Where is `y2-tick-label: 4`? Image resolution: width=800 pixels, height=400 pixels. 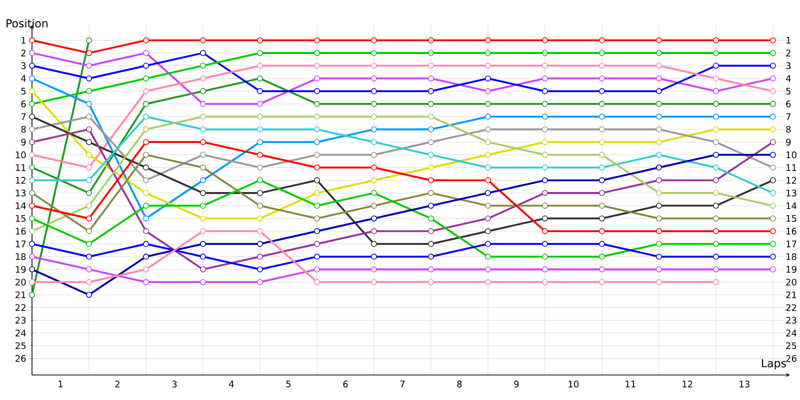 y2-tick-label: 4 is located at coordinates (788, 78).